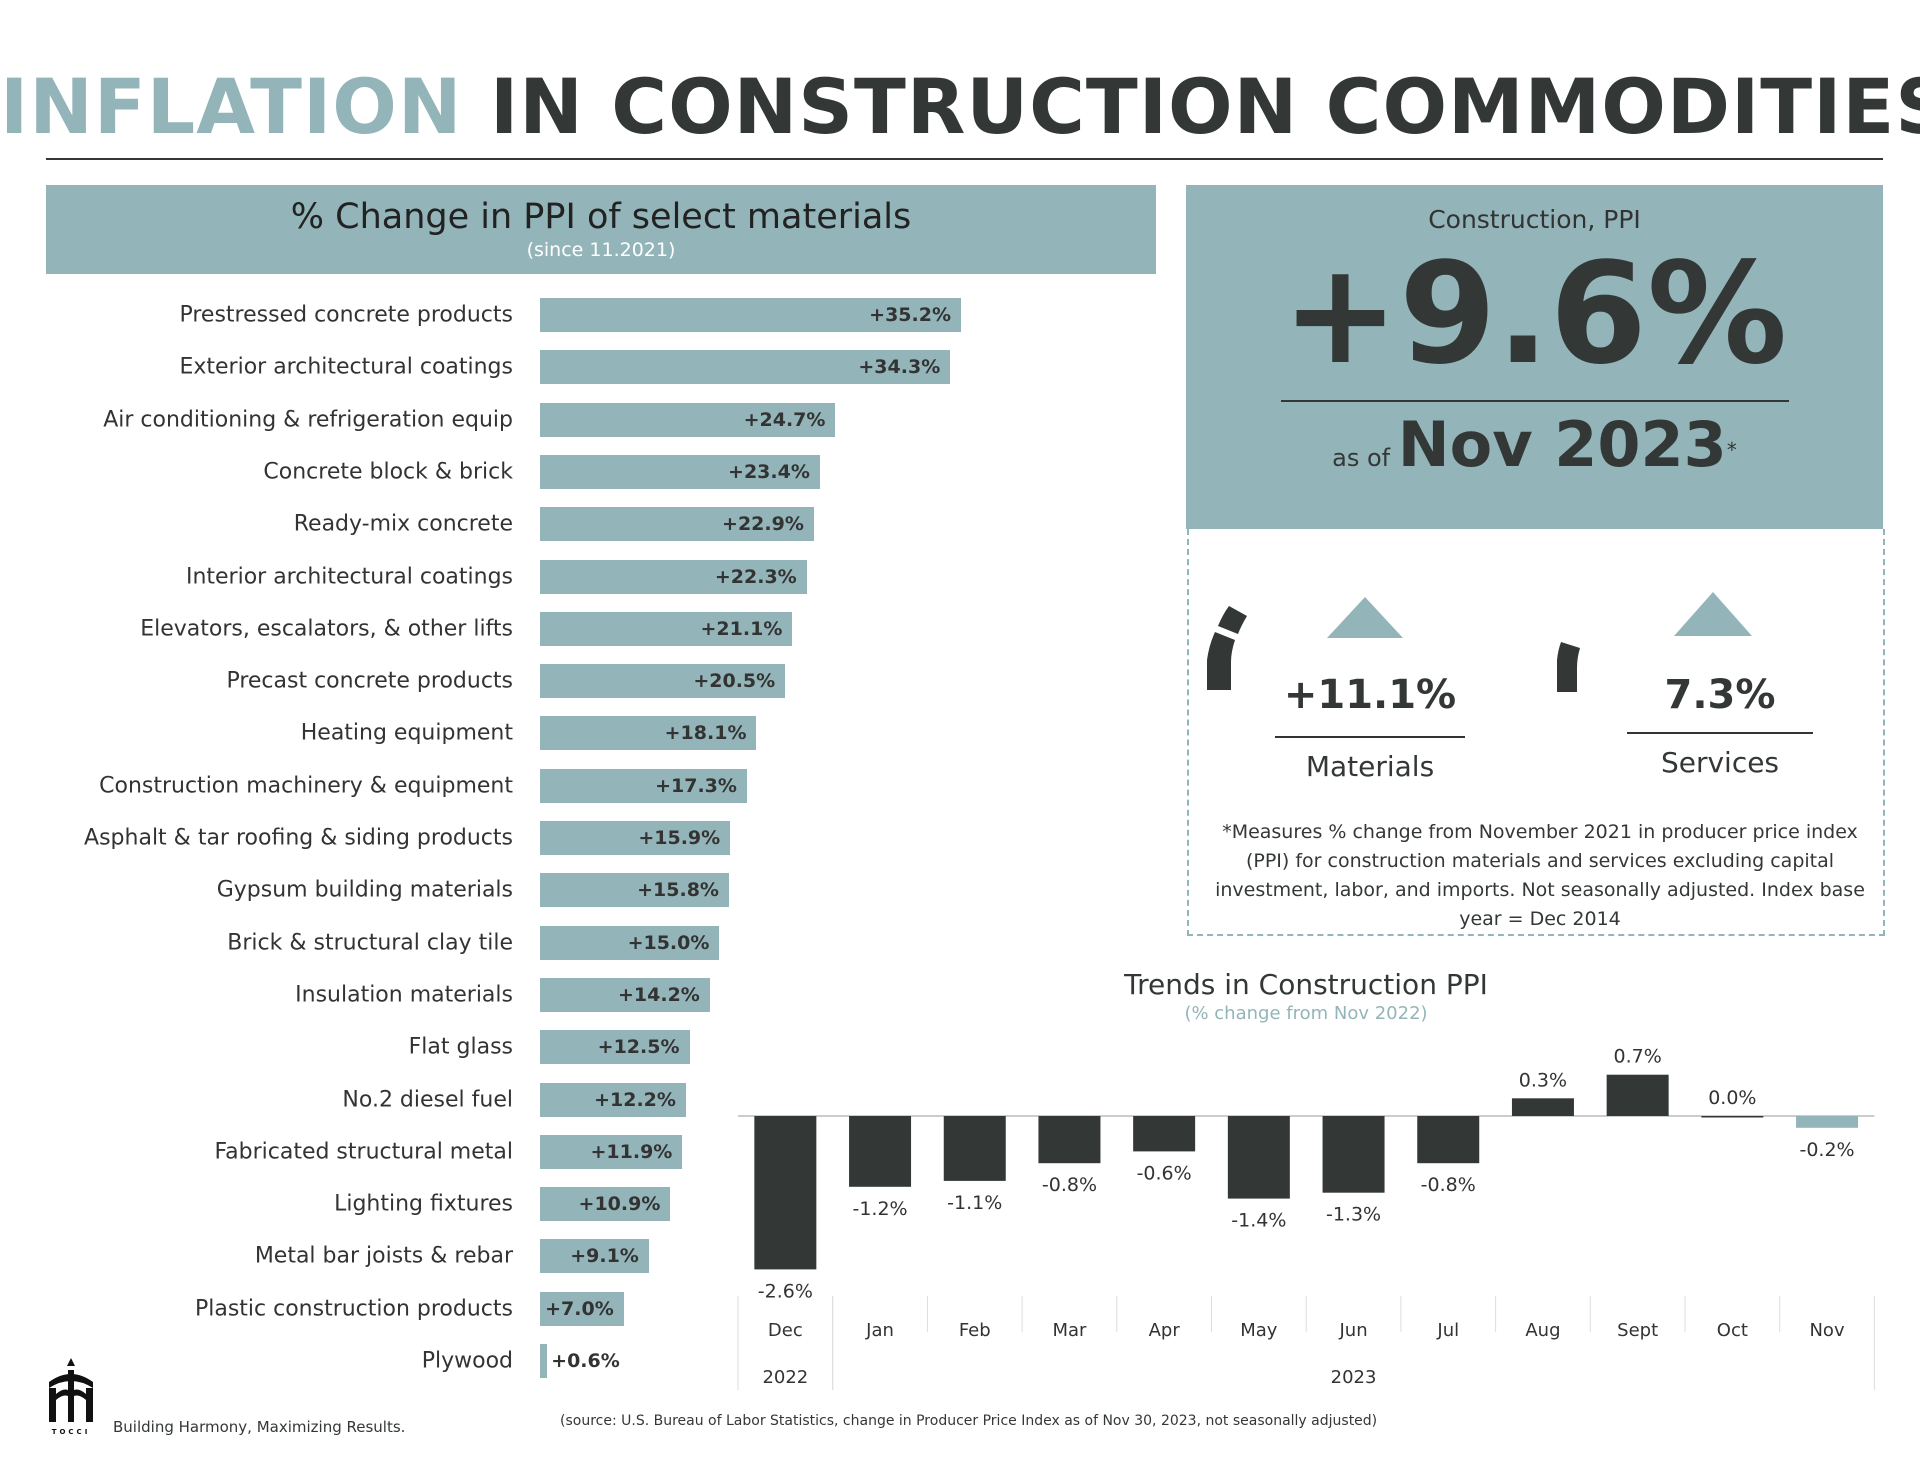 The height and width of the screenshot is (1483, 1920). I want to click on trend-value-label: -2.6%, so click(785, 1291).